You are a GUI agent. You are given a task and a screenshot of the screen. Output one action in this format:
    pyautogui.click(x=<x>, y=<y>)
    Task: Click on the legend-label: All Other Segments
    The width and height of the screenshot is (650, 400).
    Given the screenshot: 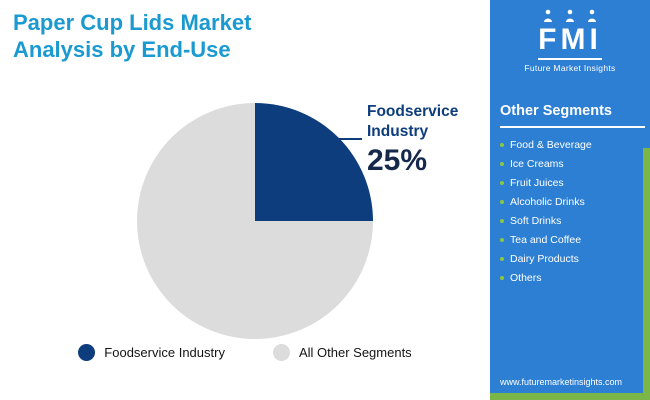 What is the action you would take?
    pyautogui.click(x=355, y=352)
    